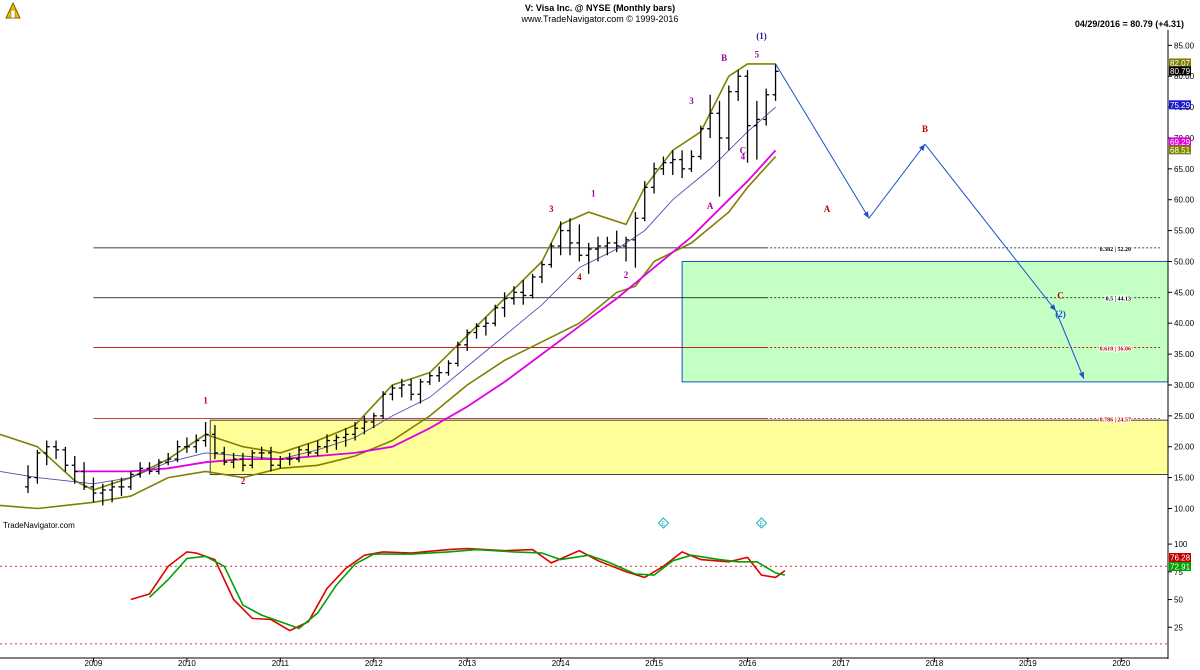 Image resolution: width=1200 pixels, height=670 pixels. What do you see at coordinates (1180, 150) in the screenshot?
I see `value-tag-label: 68.51` at bounding box center [1180, 150].